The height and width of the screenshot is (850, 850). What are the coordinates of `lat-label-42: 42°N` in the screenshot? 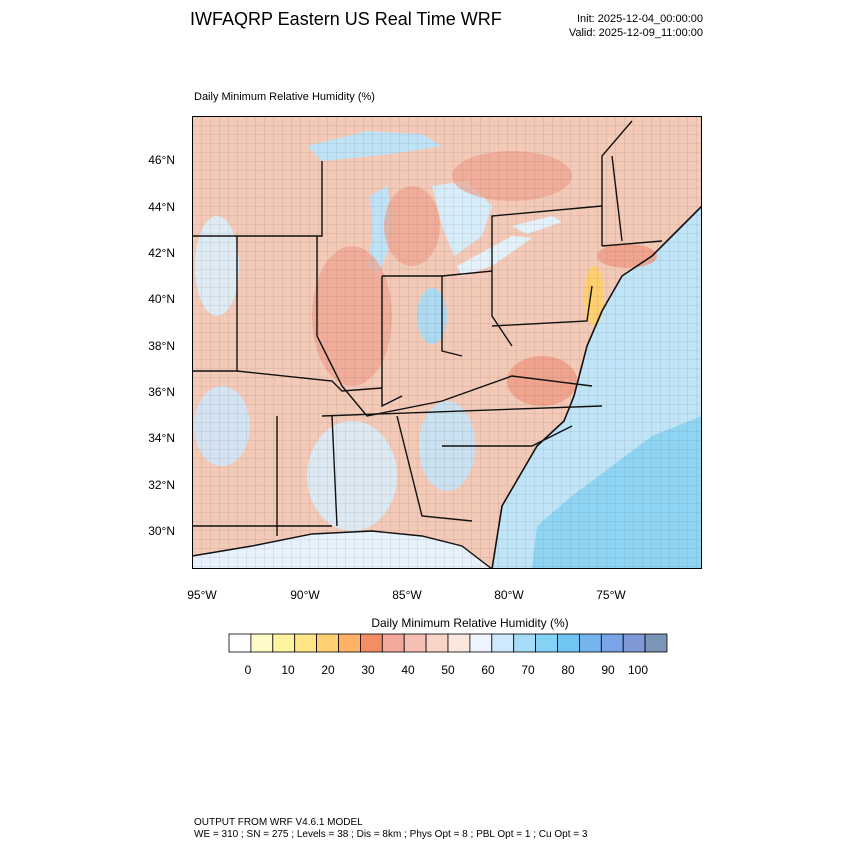 It's located at (161, 253).